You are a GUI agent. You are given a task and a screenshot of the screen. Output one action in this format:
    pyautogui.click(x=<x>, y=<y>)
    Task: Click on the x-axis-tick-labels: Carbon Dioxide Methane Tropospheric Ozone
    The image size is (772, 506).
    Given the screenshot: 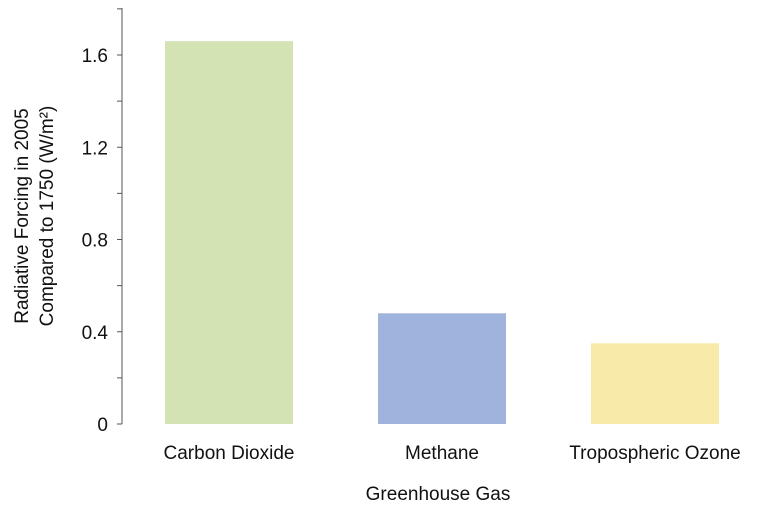 What is the action you would take?
    pyautogui.click(x=452, y=453)
    